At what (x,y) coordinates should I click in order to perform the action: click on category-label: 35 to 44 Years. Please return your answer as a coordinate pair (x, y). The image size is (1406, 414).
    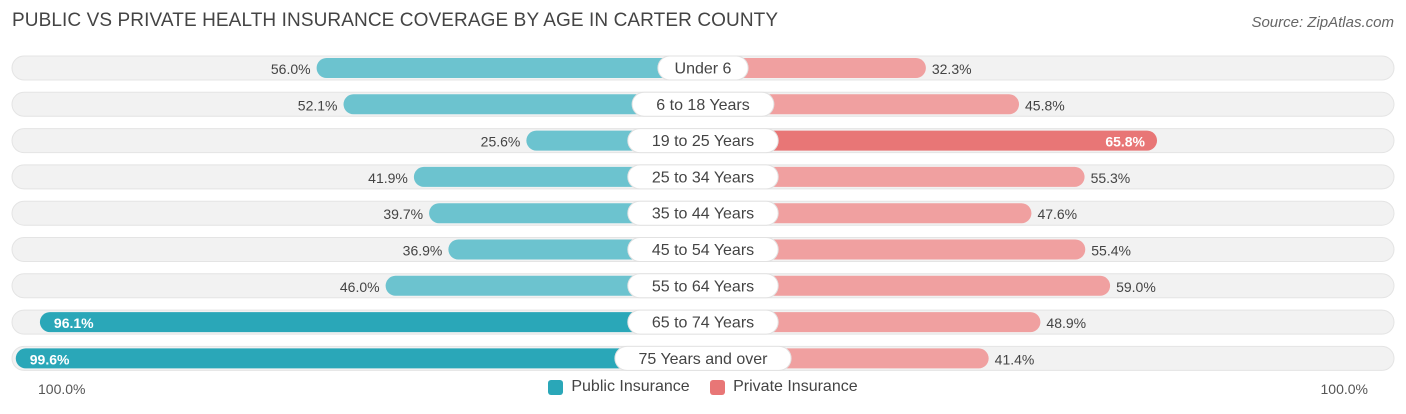
    Looking at the image, I should click on (703, 214).